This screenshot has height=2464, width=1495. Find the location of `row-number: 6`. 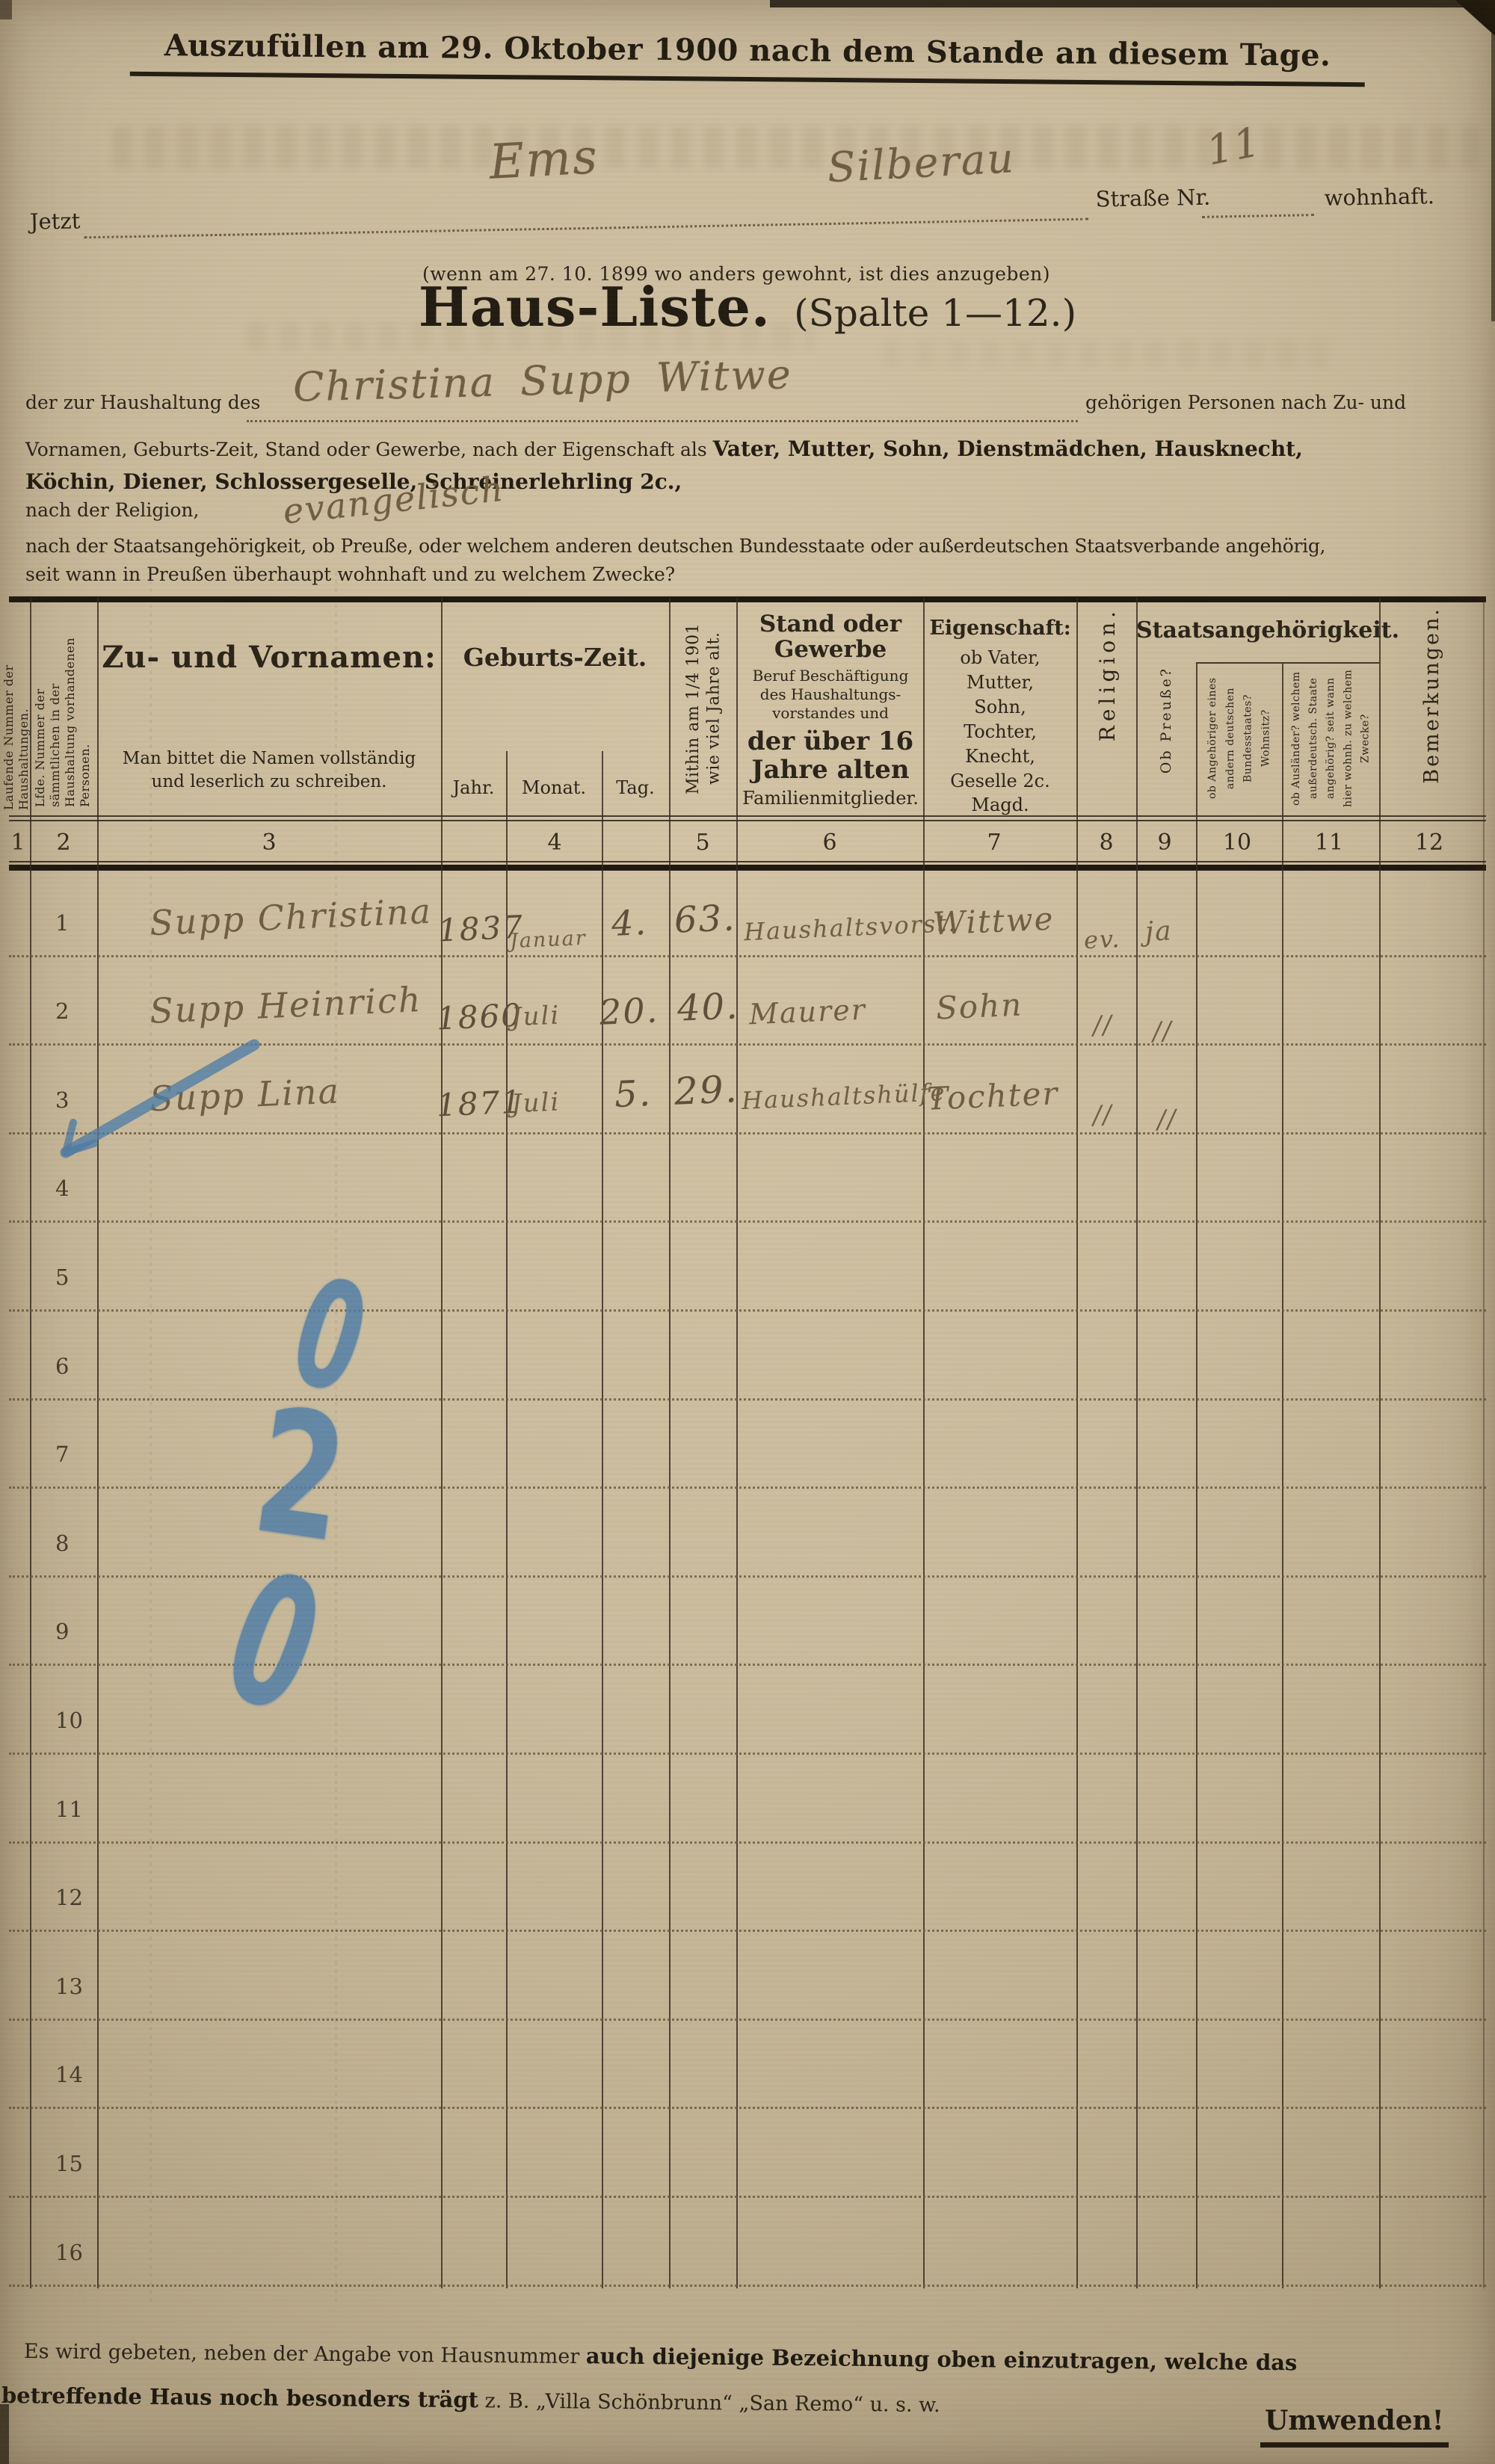

row-number: 6 is located at coordinates (62, 1366).